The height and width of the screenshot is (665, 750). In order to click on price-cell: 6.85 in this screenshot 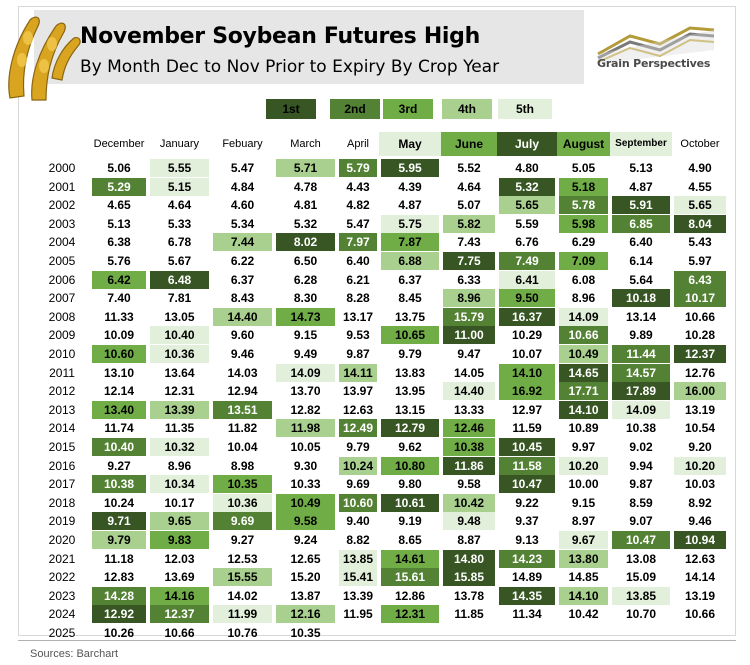, I will do `click(641, 223)`.